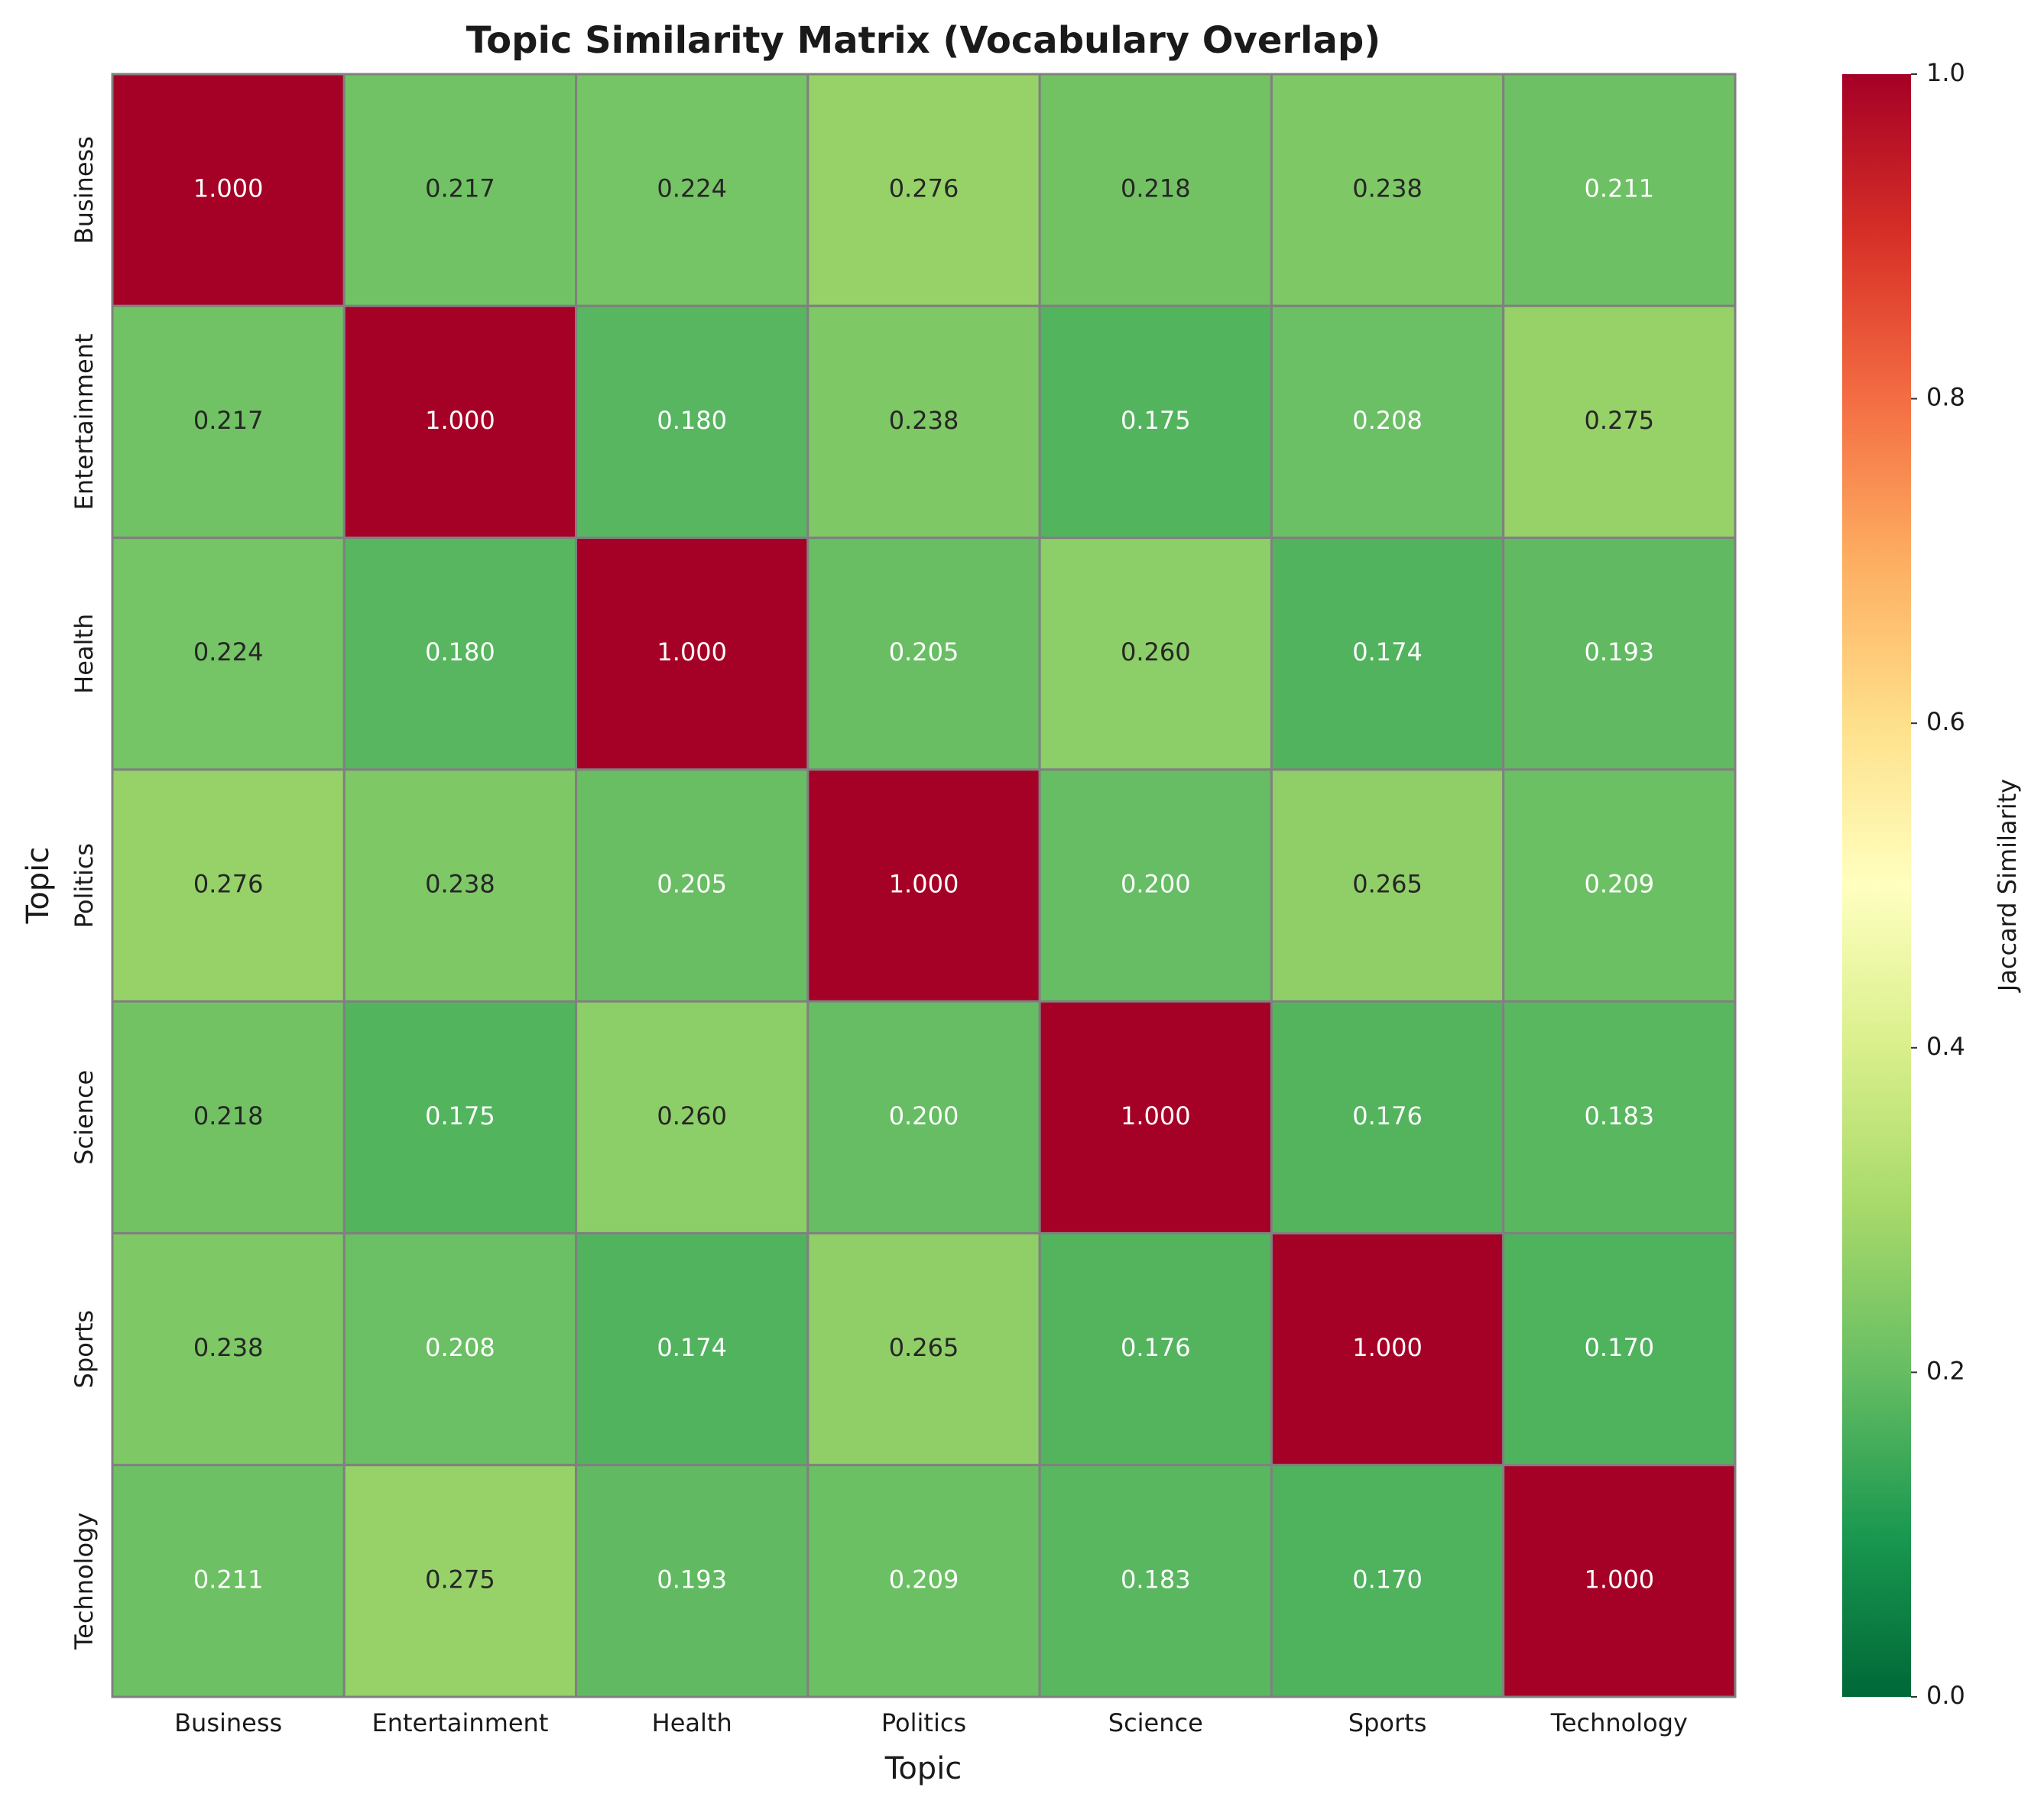 Image resolution: width=2044 pixels, height=1810 pixels. Describe the element at coordinates (228, 1722) in the screenshot. I see `x-tick-label: Business` at that location.